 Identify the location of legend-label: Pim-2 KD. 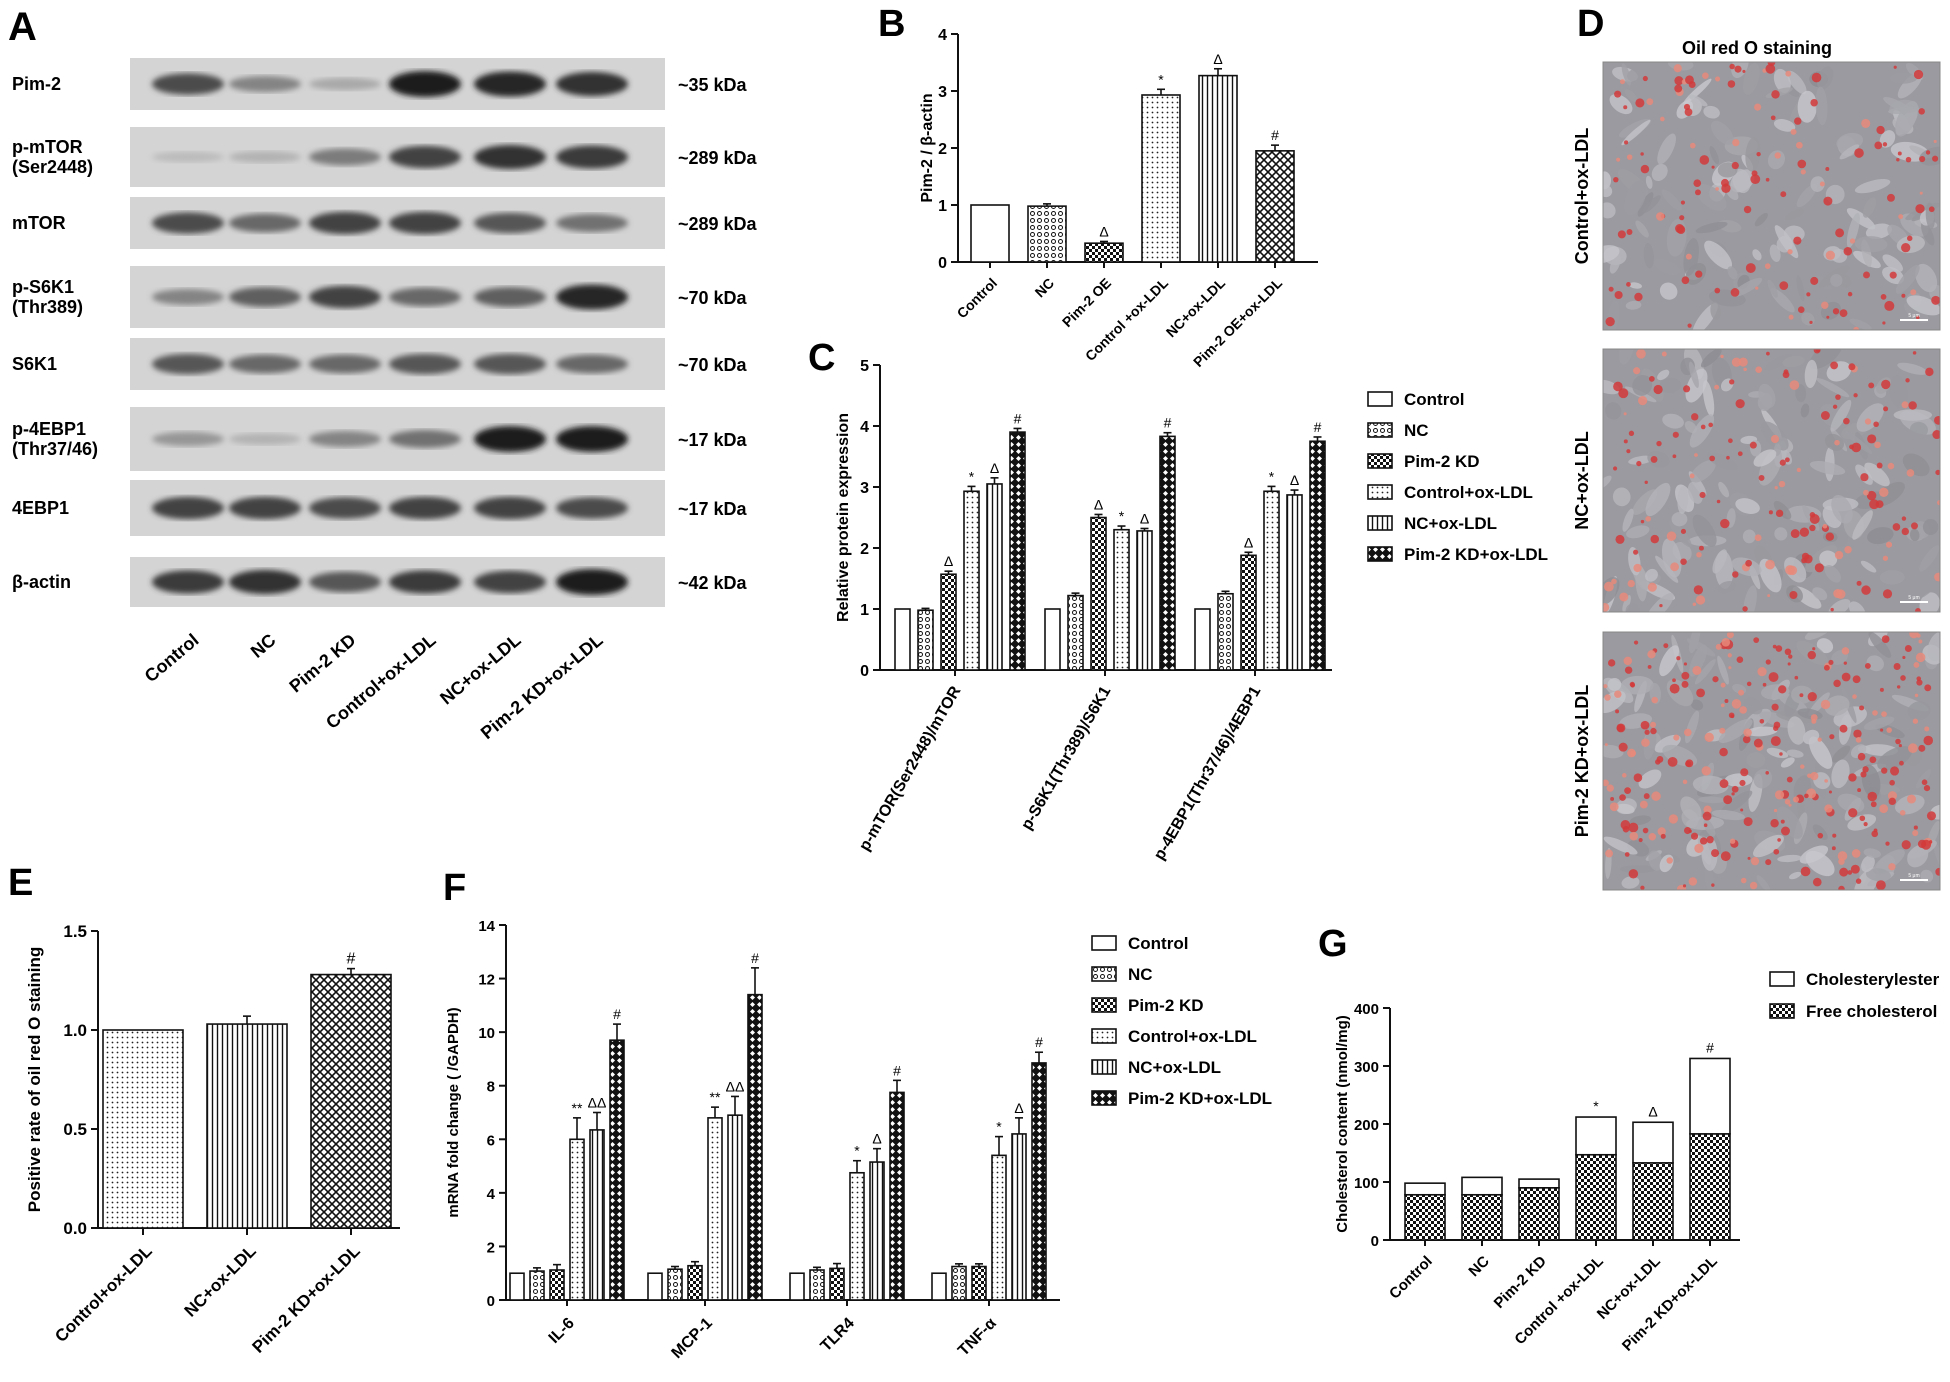
(1166, 1005).